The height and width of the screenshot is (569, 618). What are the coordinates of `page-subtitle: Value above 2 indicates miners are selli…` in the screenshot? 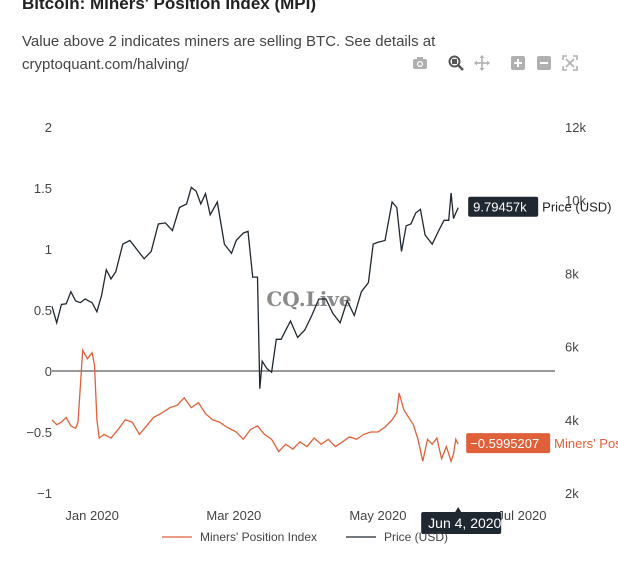 It's located at (229, 53).